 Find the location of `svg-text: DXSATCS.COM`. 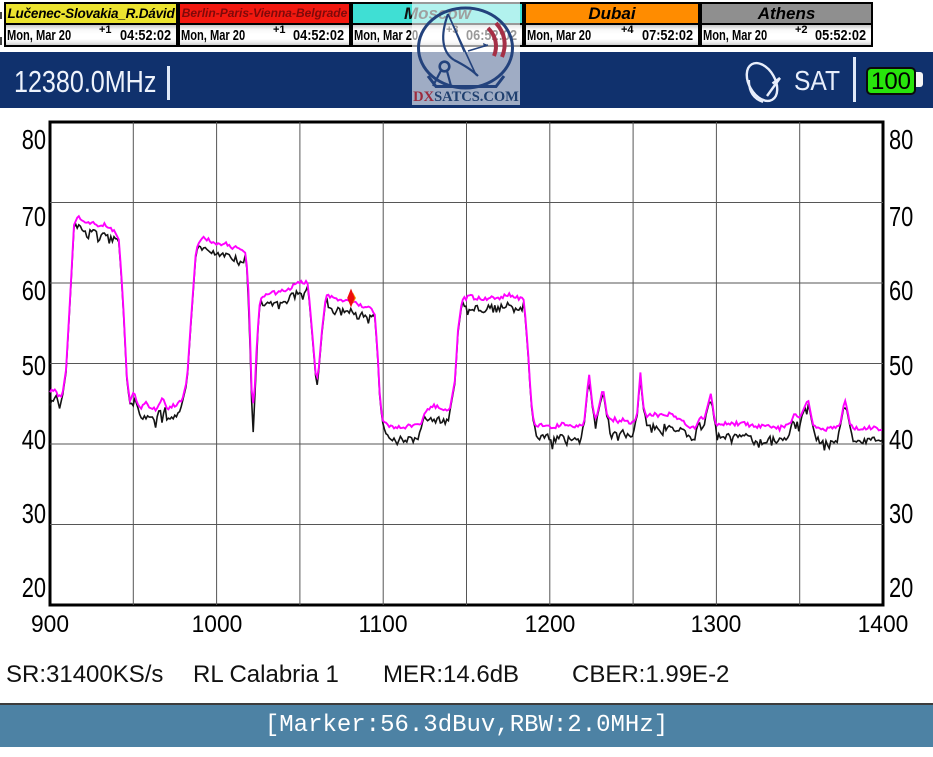

svg-text: DXSATCS.COM is located at coordinates (466, 97).